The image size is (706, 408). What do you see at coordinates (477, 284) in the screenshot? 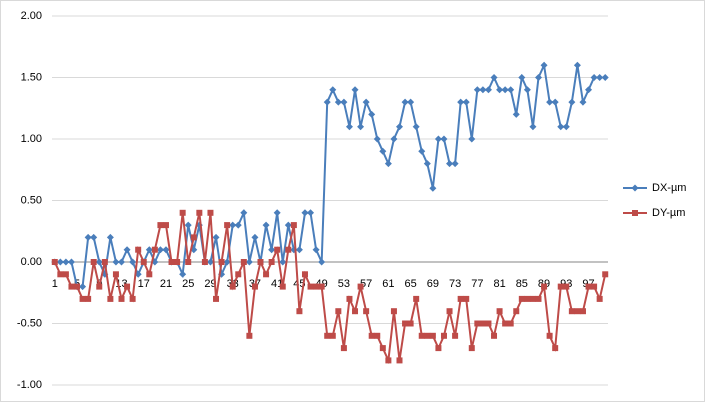
I see `x-tick-label: 77` at bounding box center [477, 284].